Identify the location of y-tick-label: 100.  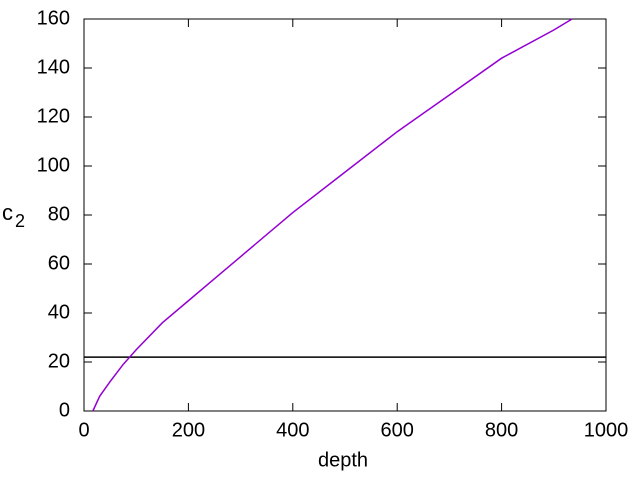
(53, 165).